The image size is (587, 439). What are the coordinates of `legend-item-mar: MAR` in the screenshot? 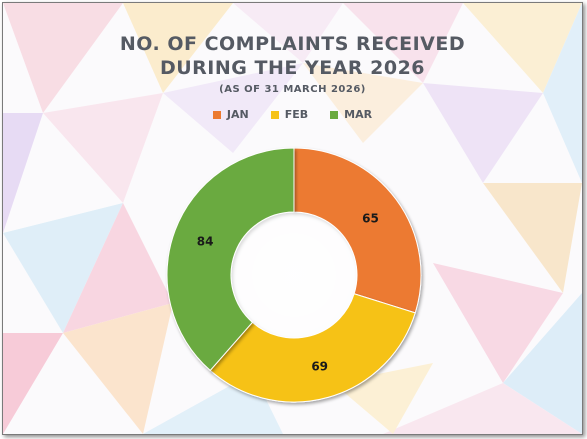 It's located at (351, 114).